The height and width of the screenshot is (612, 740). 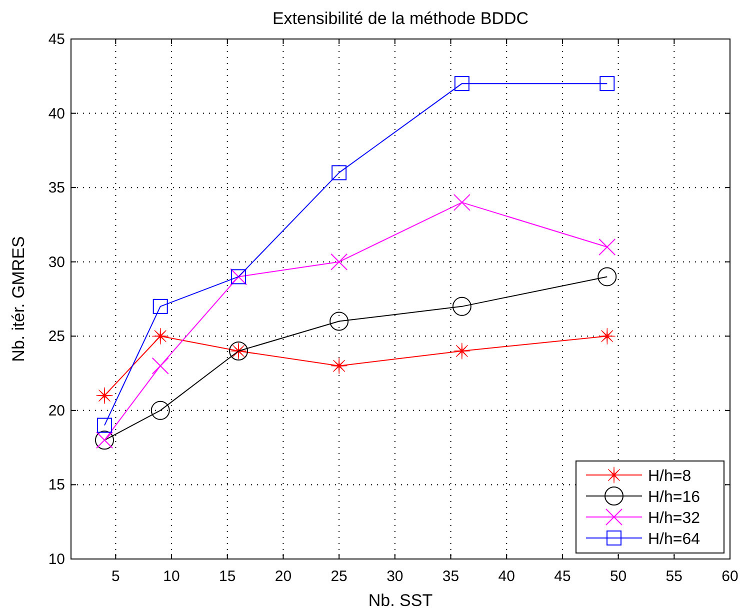 I want to click on x-tick-label: 15, so click(x=227, y=576).